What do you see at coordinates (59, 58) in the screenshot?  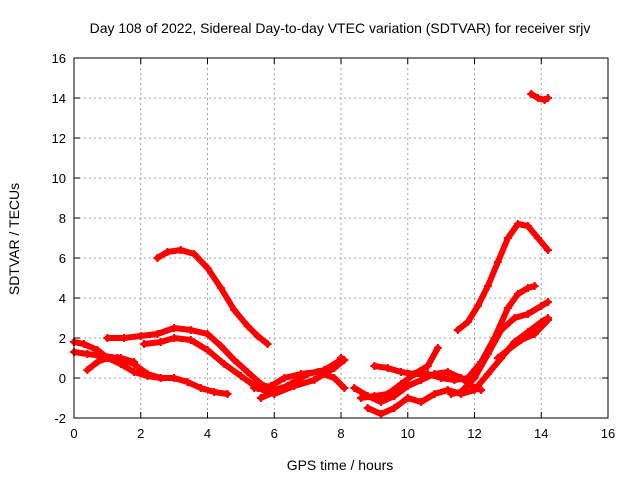 I see `y-tick-label: 16` at bounding box center [59, 58].